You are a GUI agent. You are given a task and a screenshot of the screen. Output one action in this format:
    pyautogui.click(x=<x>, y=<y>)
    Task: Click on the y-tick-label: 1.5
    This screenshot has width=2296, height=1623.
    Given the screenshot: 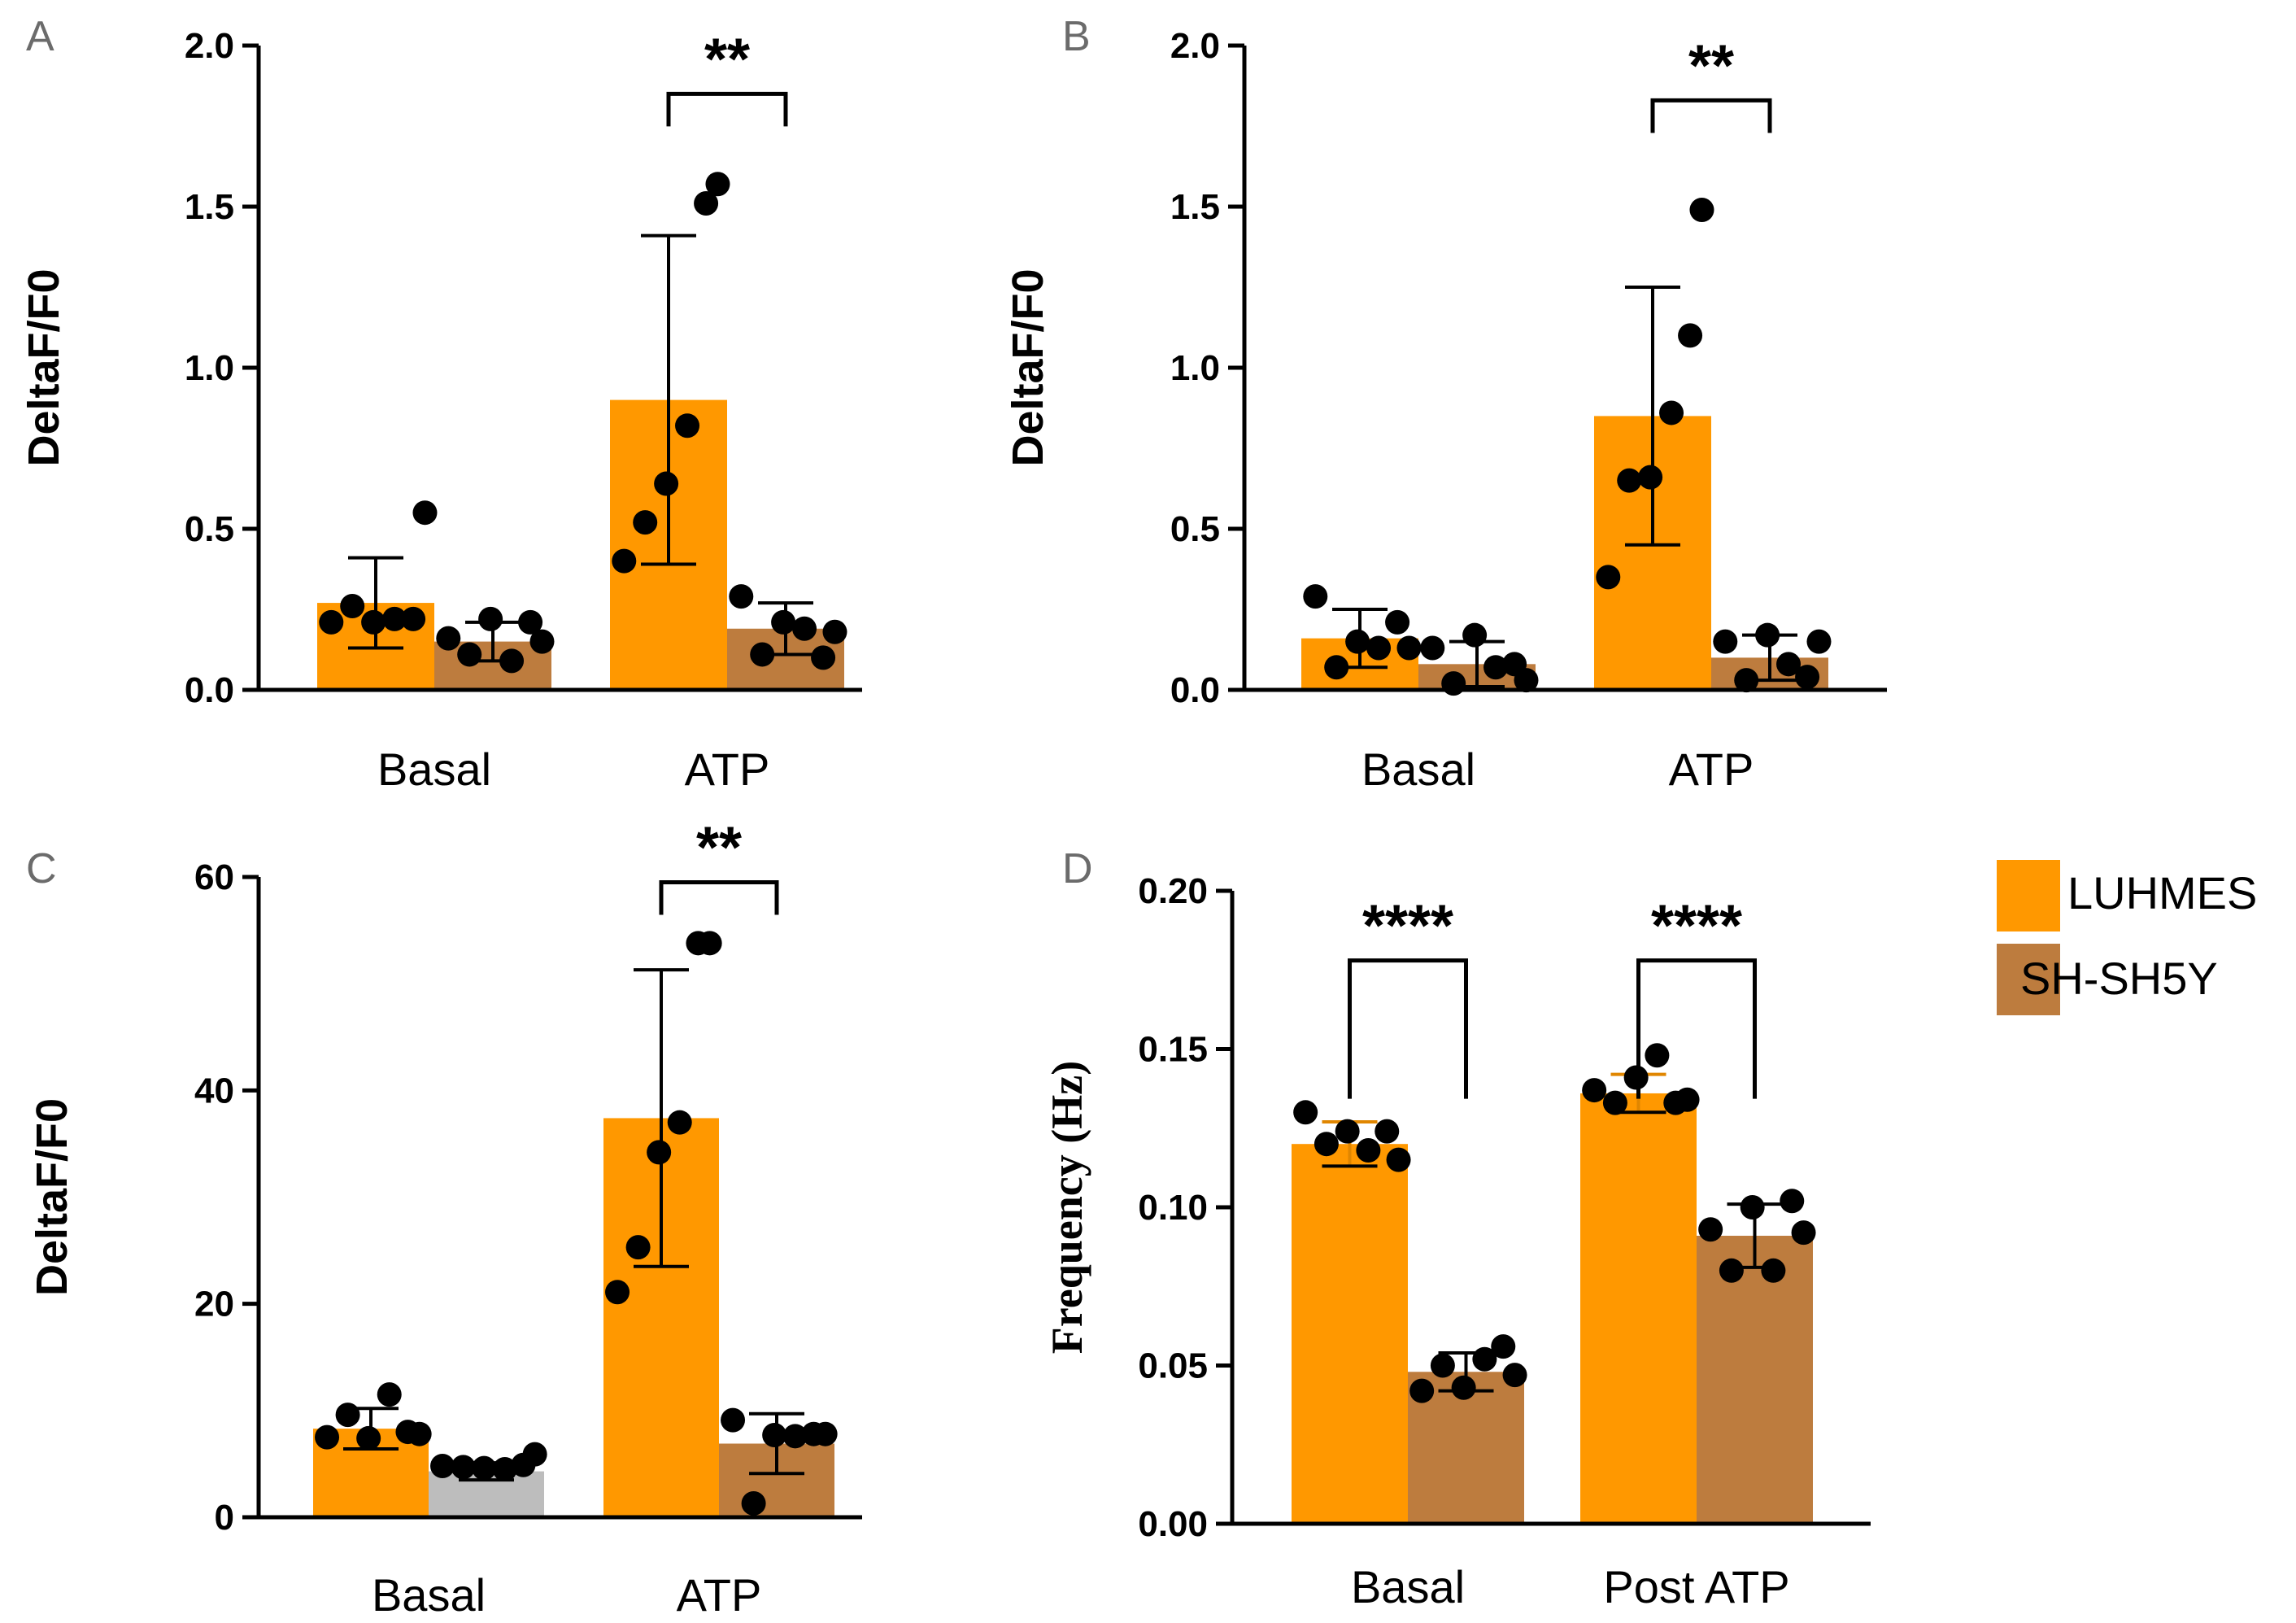 What is the action you would take?
    pyautogui.click(x=210, y=207)
    